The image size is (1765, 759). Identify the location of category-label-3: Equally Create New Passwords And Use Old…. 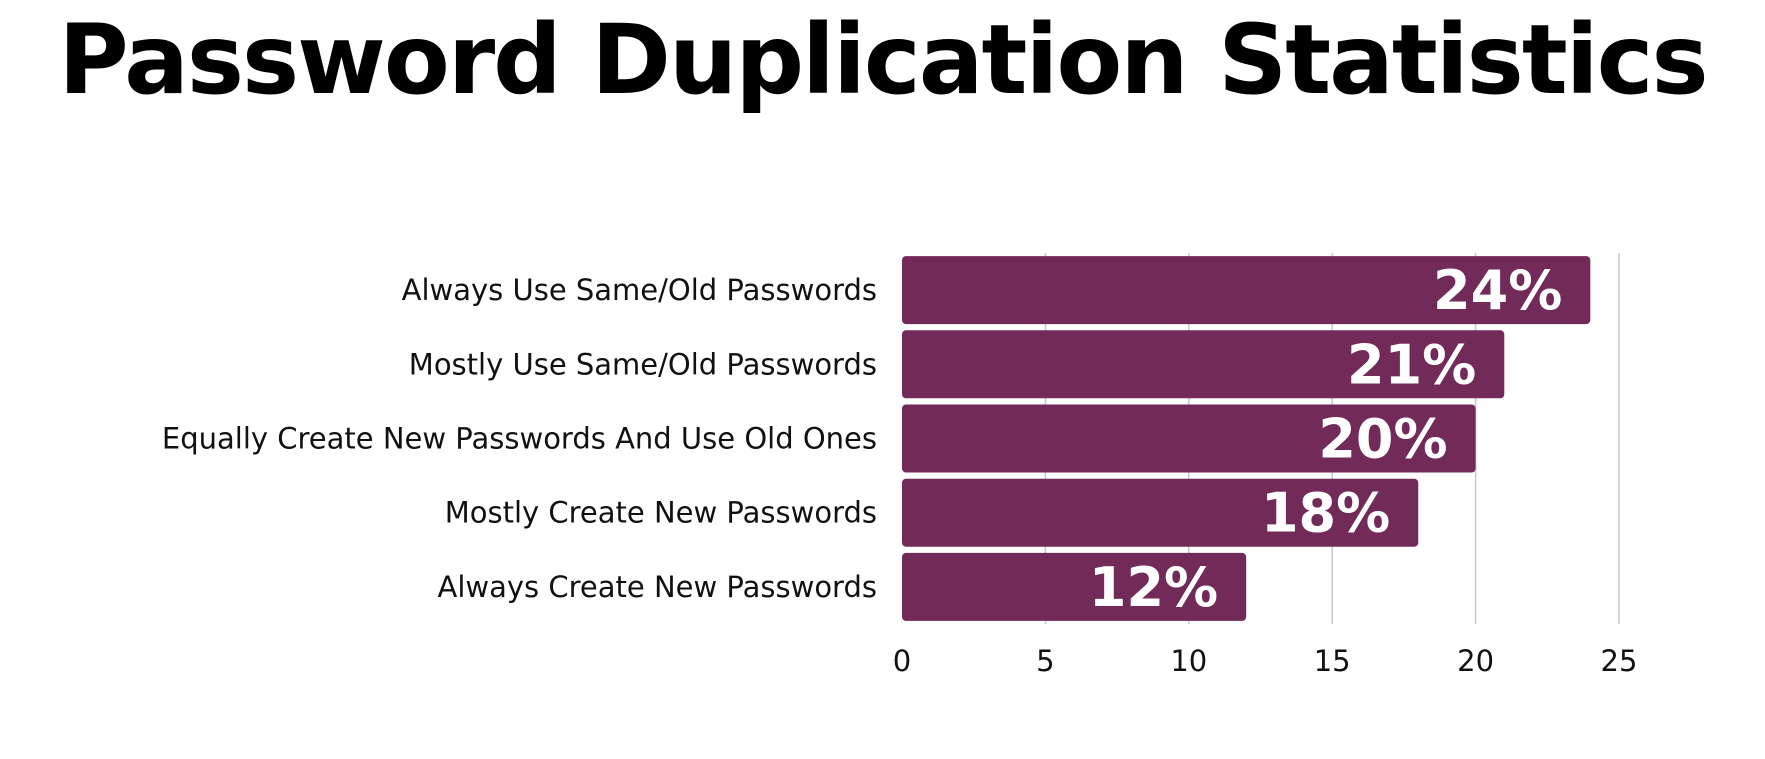
(519, 439).